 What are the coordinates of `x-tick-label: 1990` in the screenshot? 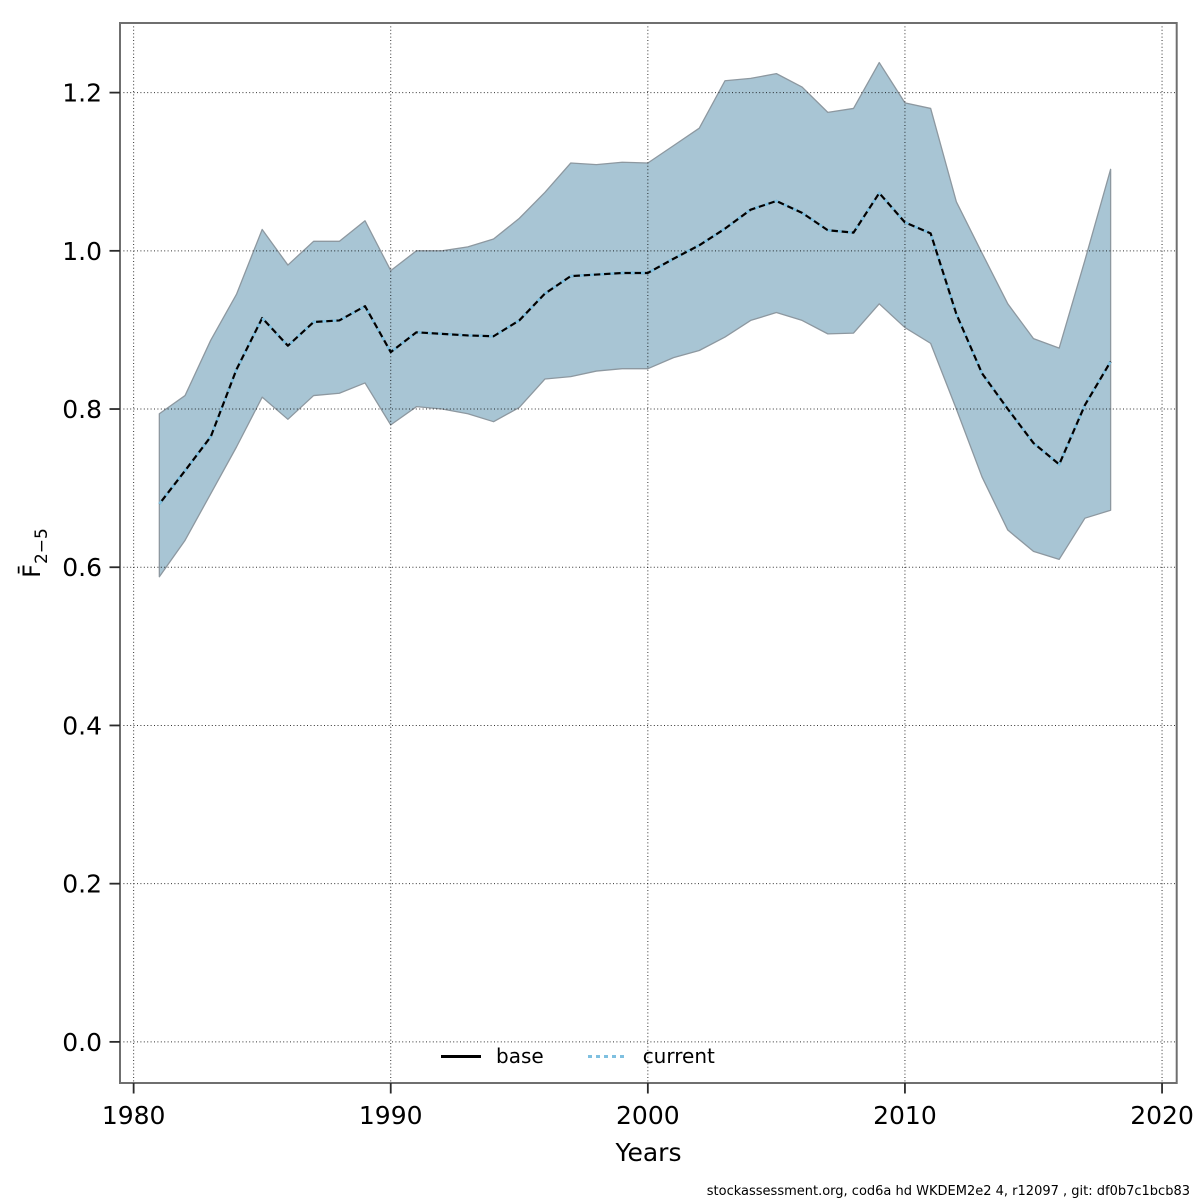 It's located at (391, 1115).